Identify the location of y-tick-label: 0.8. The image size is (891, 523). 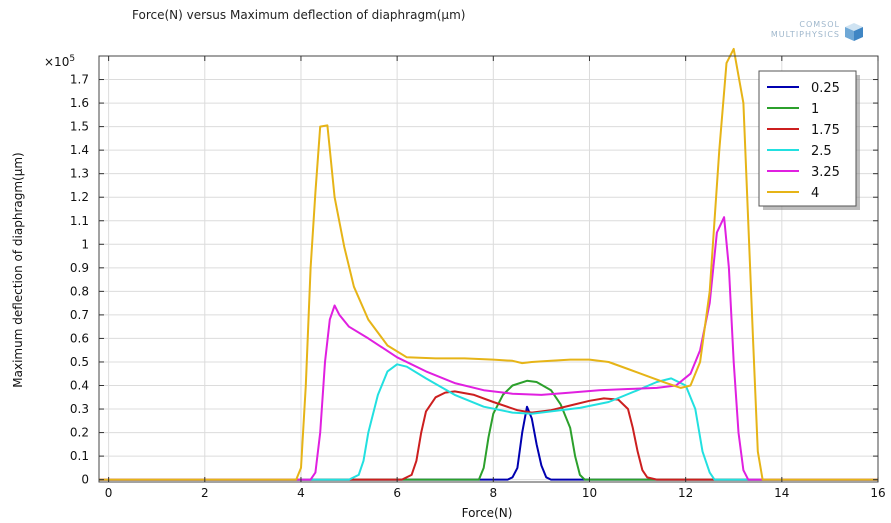
(79, 291).